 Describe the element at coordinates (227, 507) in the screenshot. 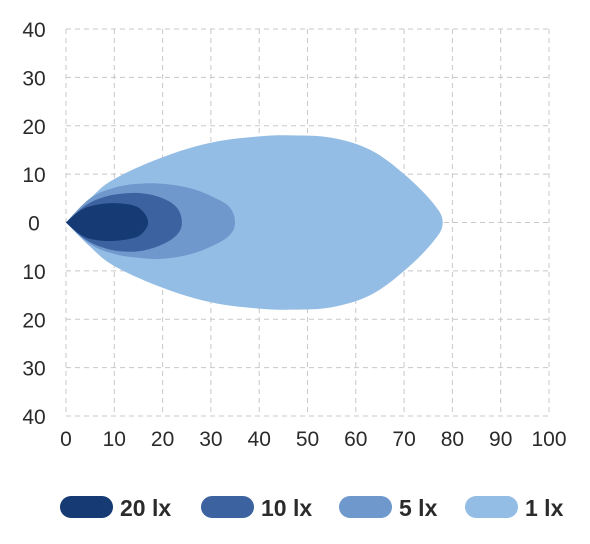

I see `legend-swatch-10-lx` at that location.